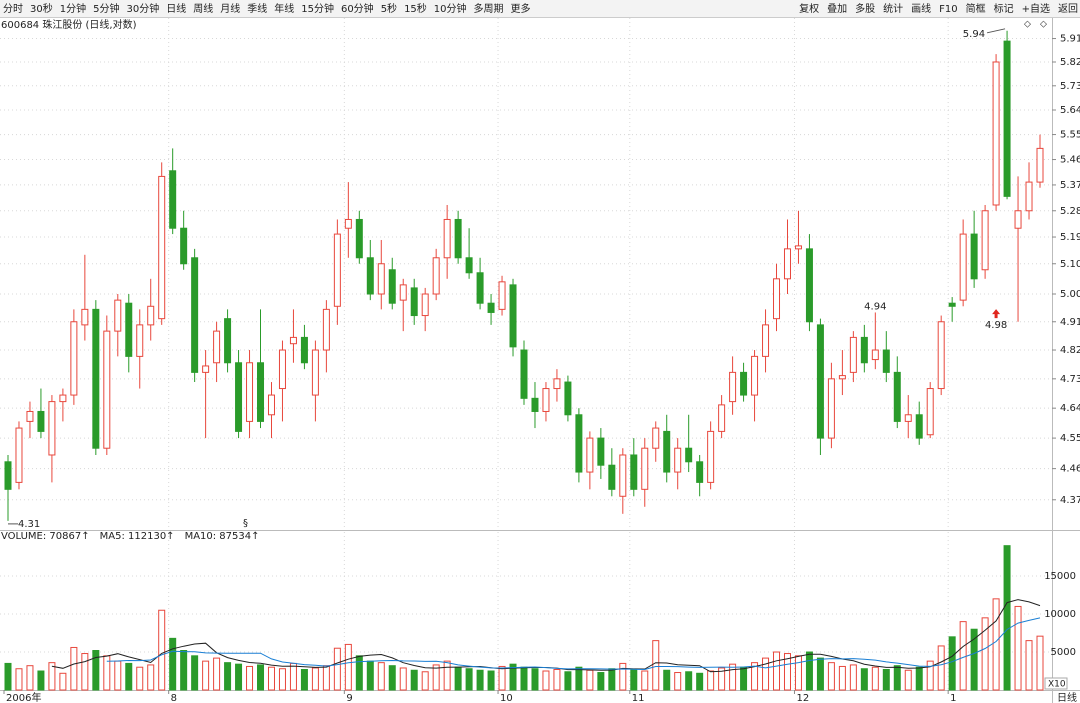 The height and width of the screenshot is (703, 1080). What do you see at coordinates (489, 8) in the screenshot?
I see `toolbar-tab: 多周期` at bounding box center [489, 8].